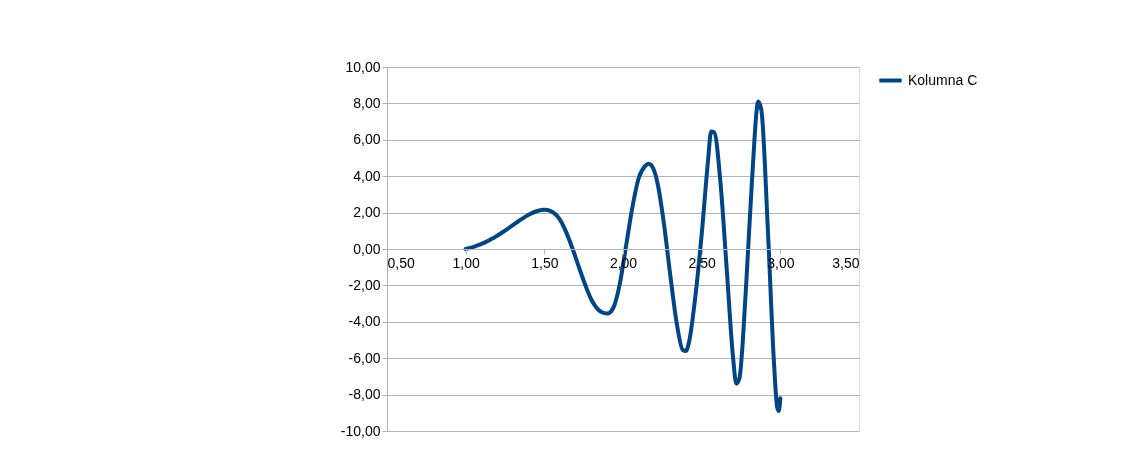  Describe the element at coordinates (364, 321) in the screenshot. I see `y-tick-label: -4,00` at that location.